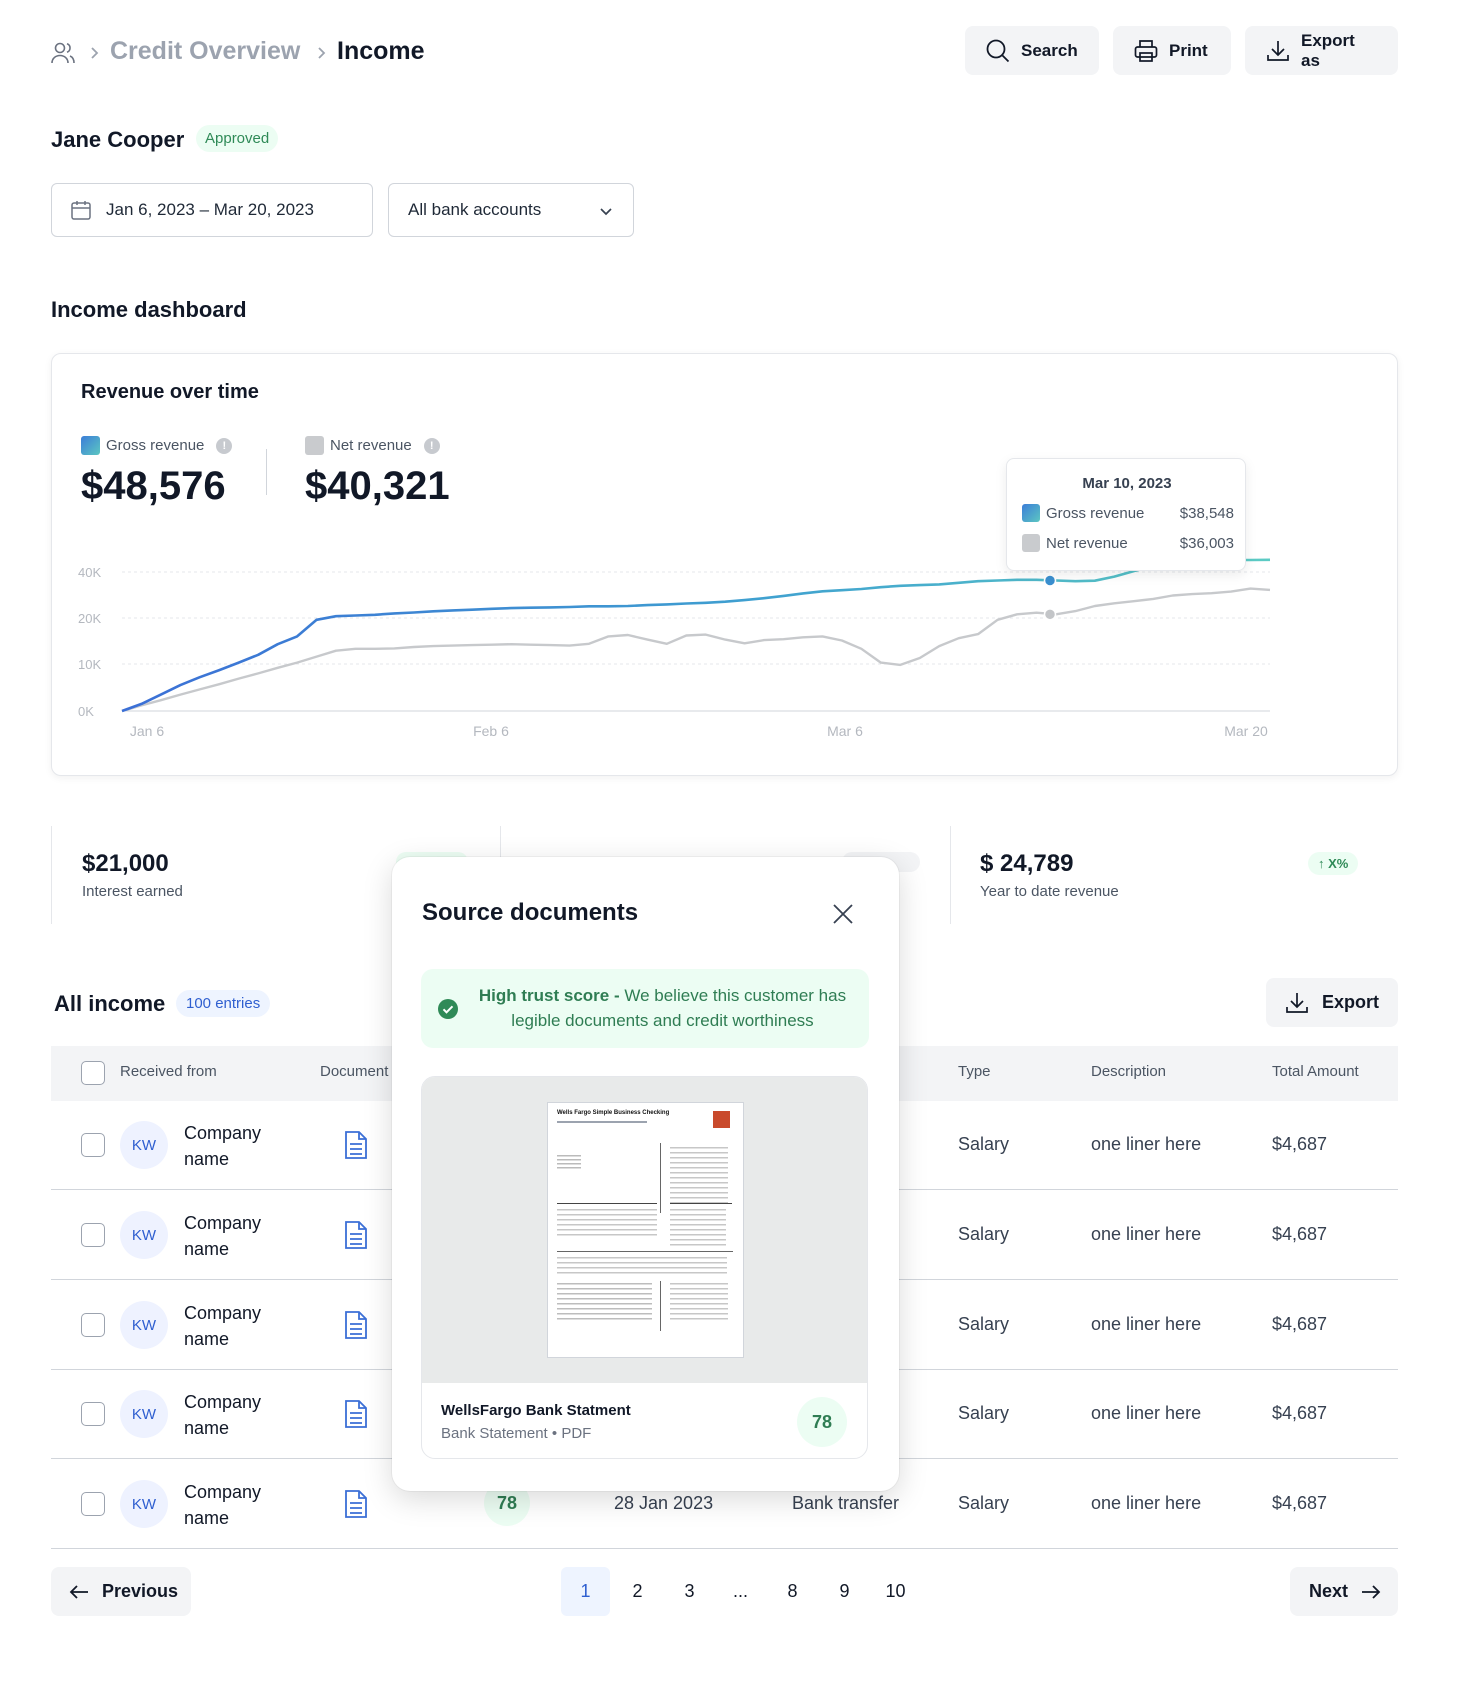 Image resolution: width=1476 pixels, height=1682 pixels. Describe the element at coordinates (1351, 1002) in the screenshot. I see `export-button-label: Export` at that location.